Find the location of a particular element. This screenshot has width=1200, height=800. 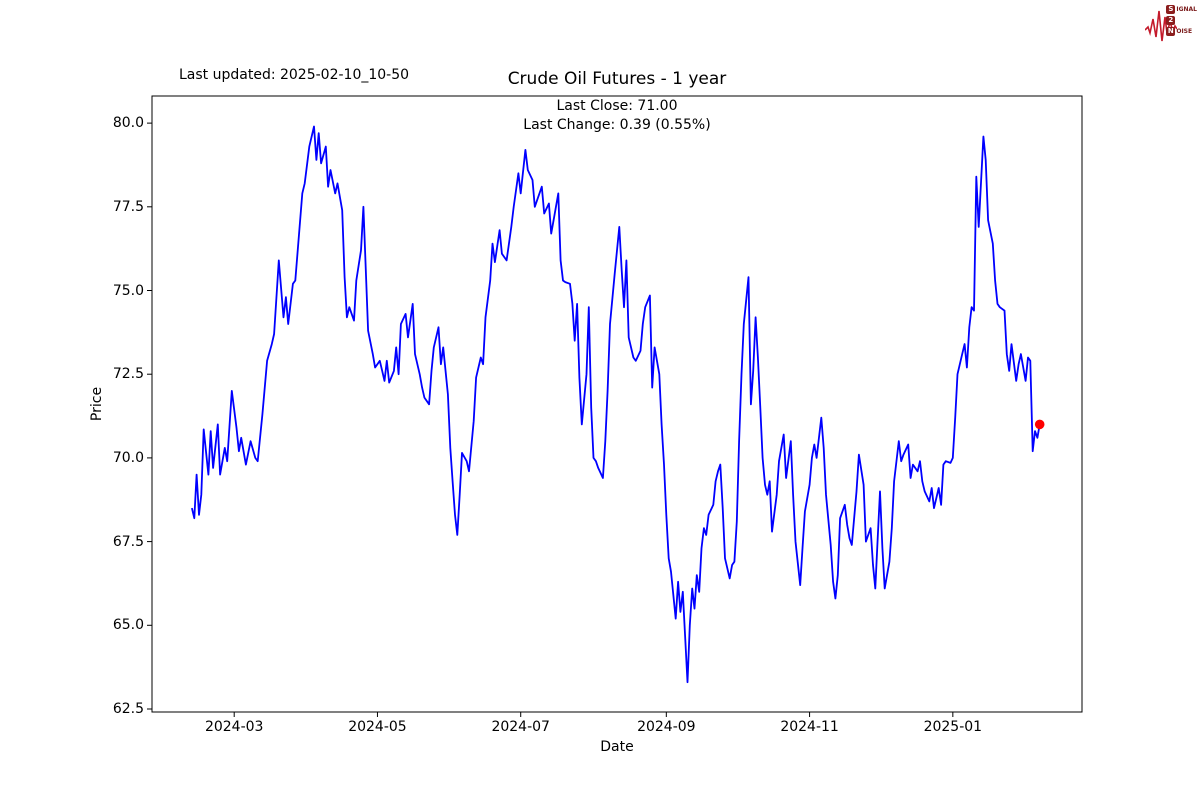

x-tick-label: 2024-09 is located at coordinates (666, 727).